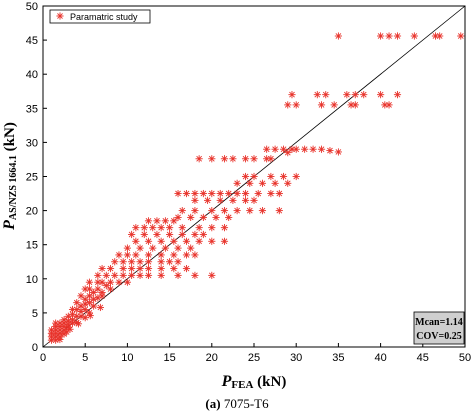 This screenshot has width=474, height=414. What do you see at coordinates (9, 225) in the screenshot?
I see `y-axis-title-main: P` at bounding box center [9, 225].